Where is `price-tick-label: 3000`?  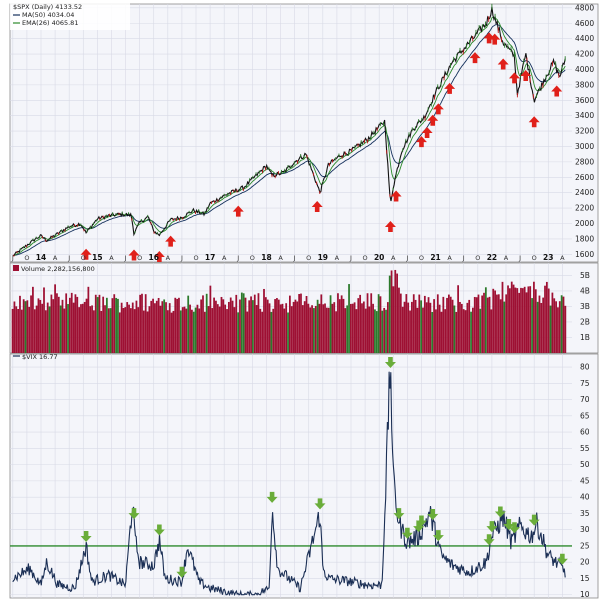
price-tick-label: 3000 is located at coordinates (584, 146).